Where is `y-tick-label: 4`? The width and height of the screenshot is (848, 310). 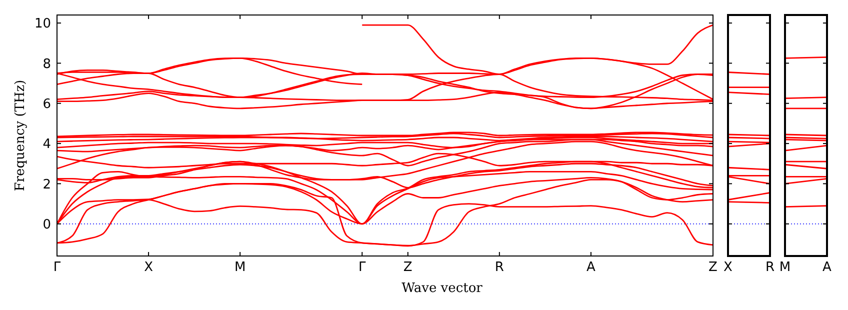 y-tick-label: 4 is located at coordinates (46, 144).